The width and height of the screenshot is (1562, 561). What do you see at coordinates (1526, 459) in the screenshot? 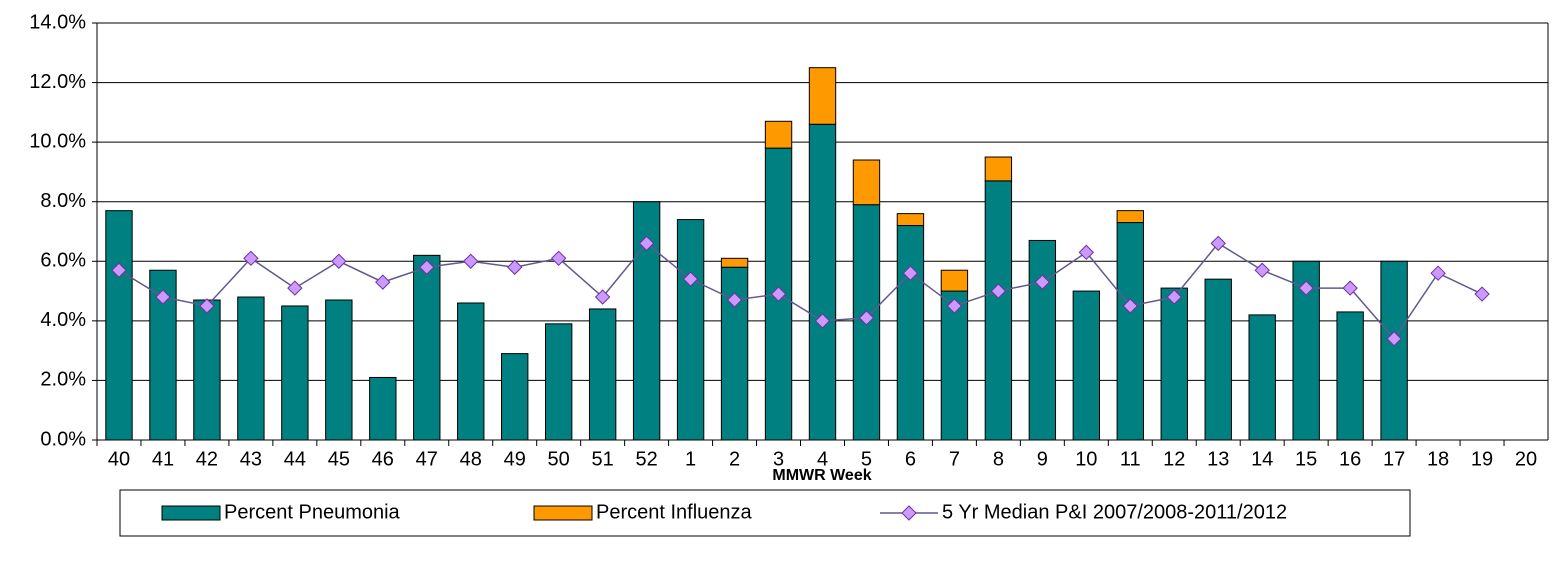
I see `x-tick-label: 20` at bounding box center [1526, 459].